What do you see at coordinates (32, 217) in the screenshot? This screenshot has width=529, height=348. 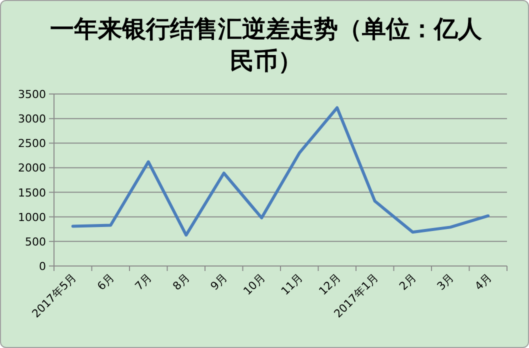 I see `y-tick-label: 1000` at bounding box center [32, 217].